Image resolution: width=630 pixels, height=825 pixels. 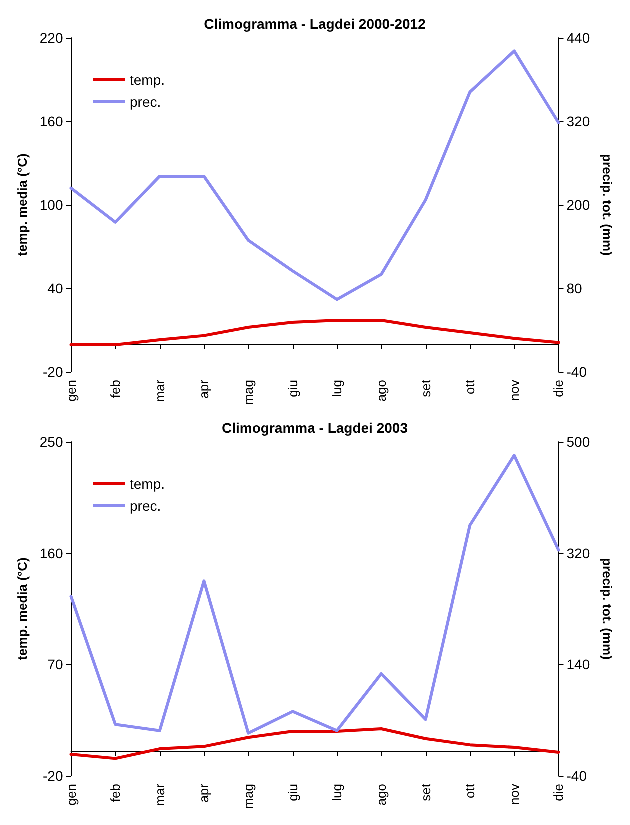 What do you see at coordinates (574, 288) in the screenshot?
I see `y2-tick-label: 80` at bounding box center [574, 288].